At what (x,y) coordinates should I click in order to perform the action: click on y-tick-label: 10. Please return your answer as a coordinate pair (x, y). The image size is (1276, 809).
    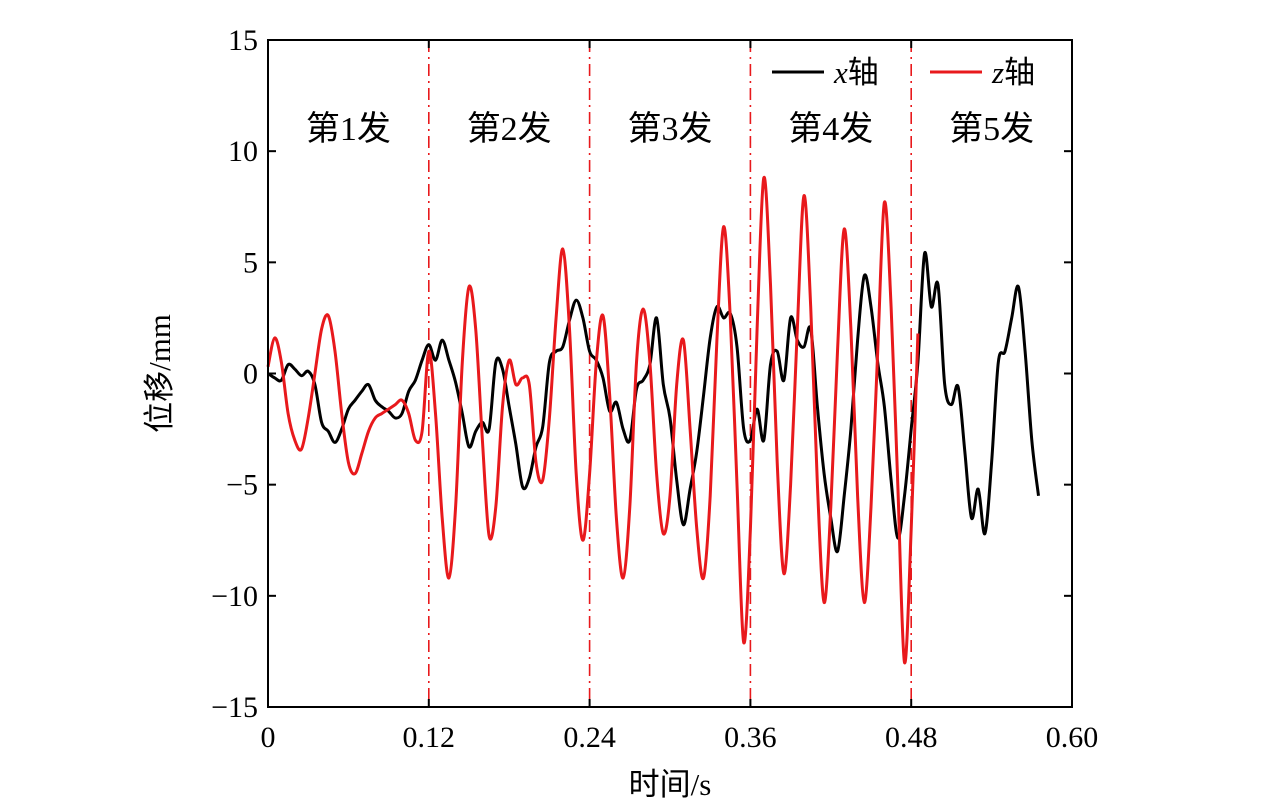
    Looking at the image, I should click on (243, 151).